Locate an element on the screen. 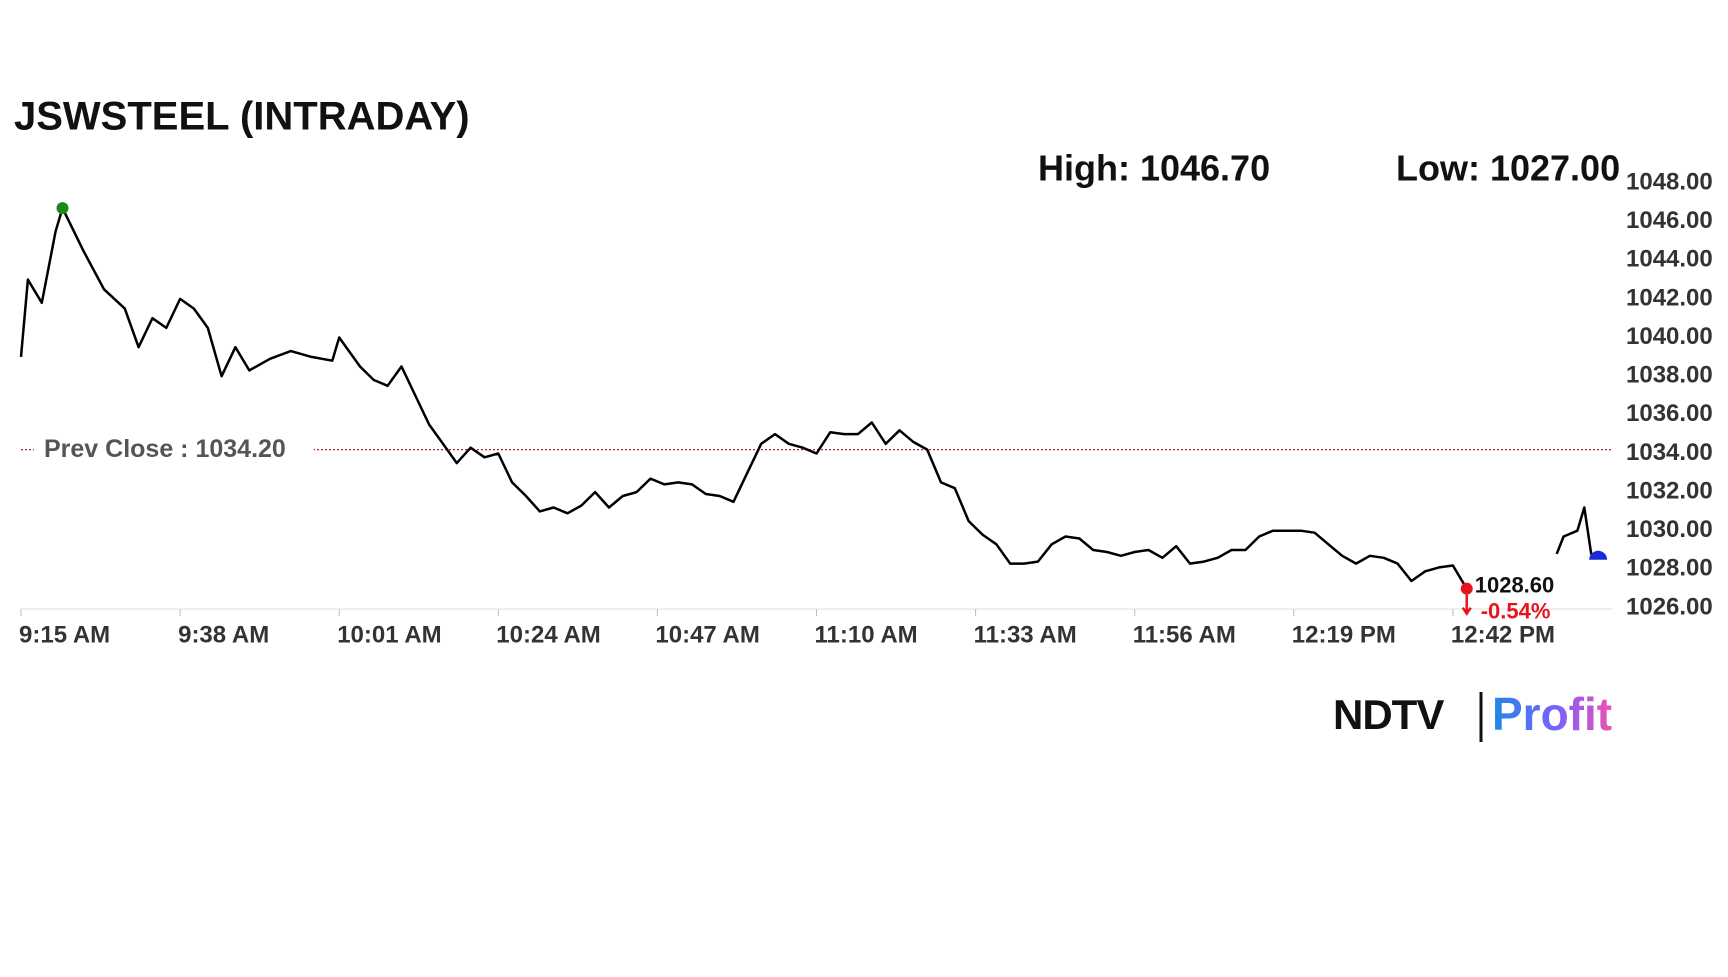  high-label: High: 1046.70 is located at coordinates (1154, 168).